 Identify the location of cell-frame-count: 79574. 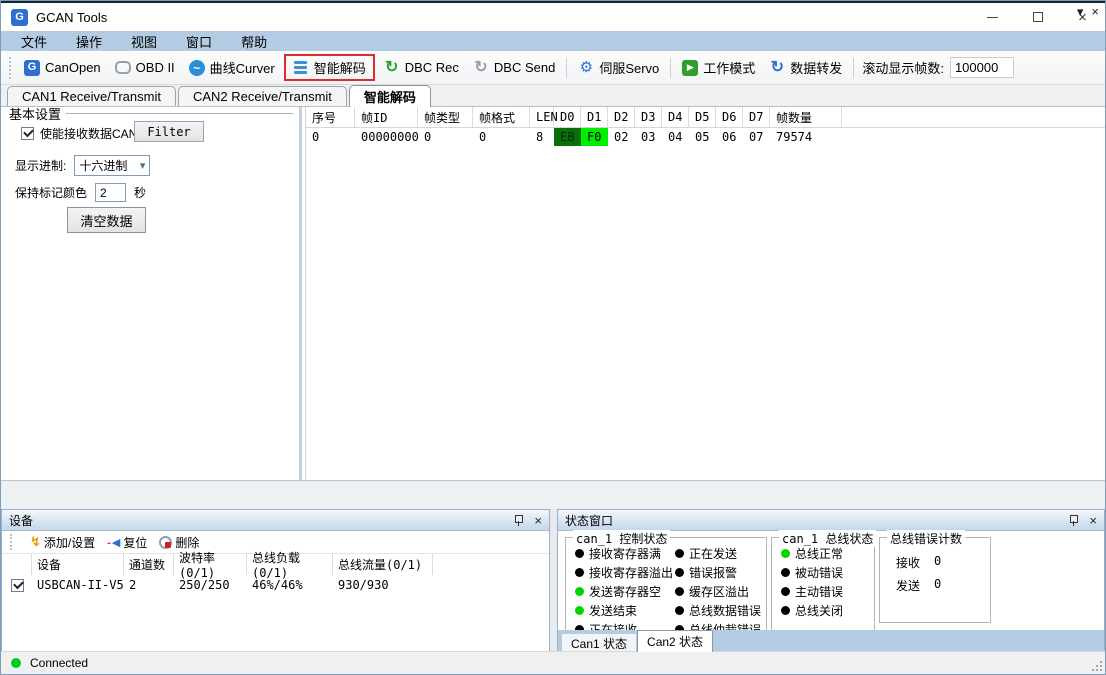
(794, 137).